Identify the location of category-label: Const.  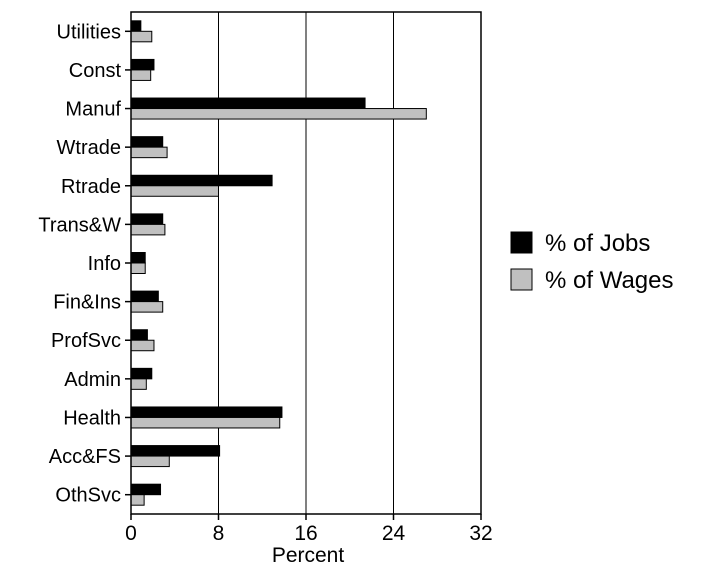
(95, 71).